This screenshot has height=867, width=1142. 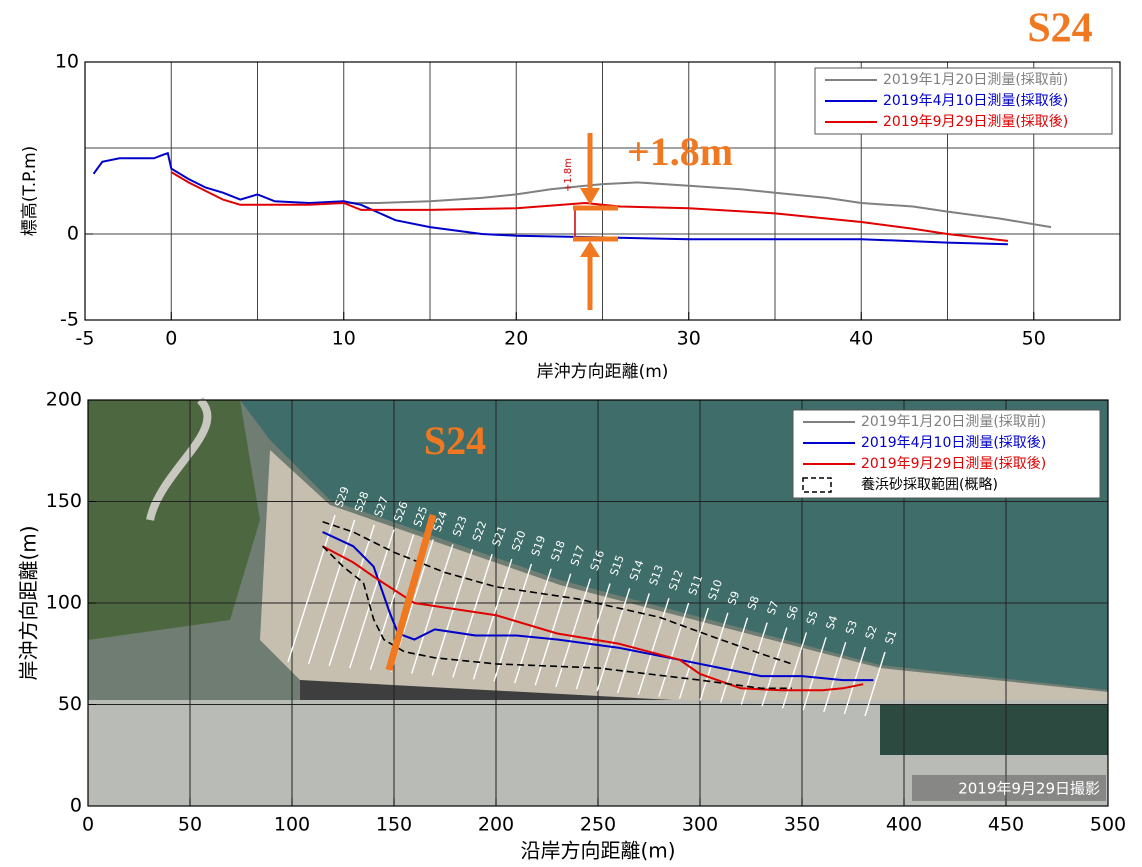 I want to click on transect-label: S2, so click(x=871, y=633).